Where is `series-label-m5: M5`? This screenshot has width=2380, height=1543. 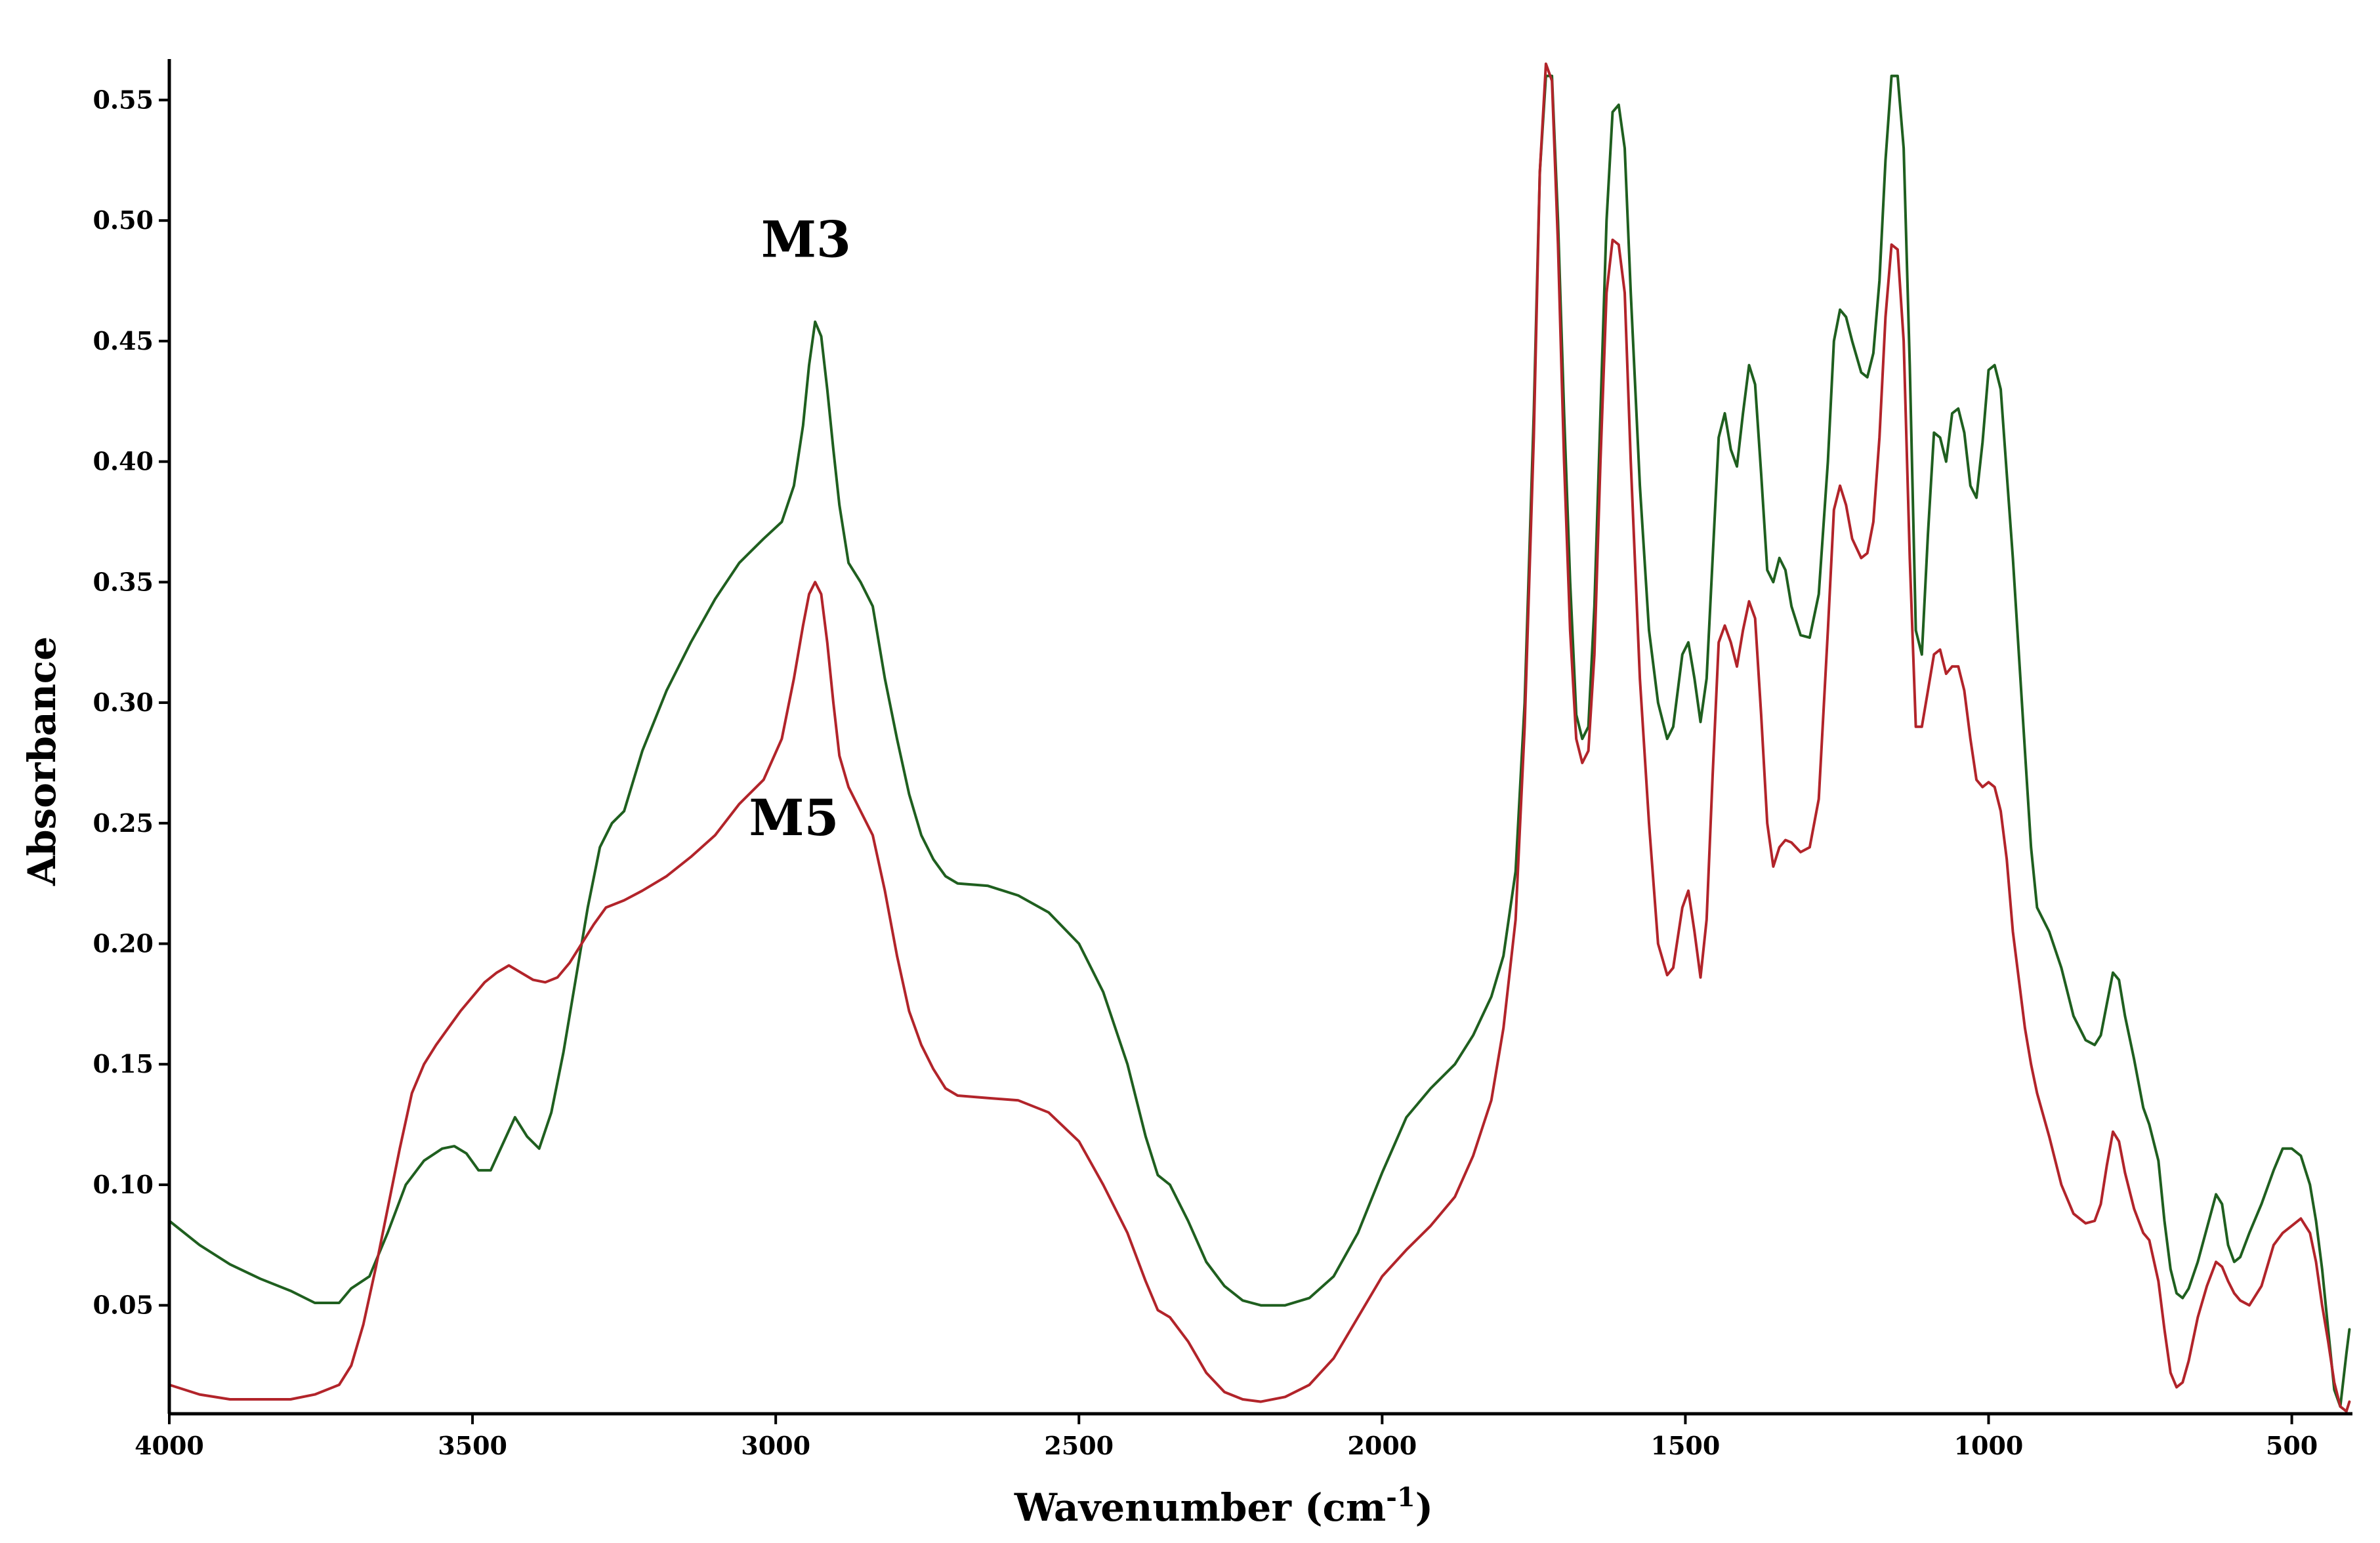
series-label-m5: M5 is located at coordinates (794, 818).